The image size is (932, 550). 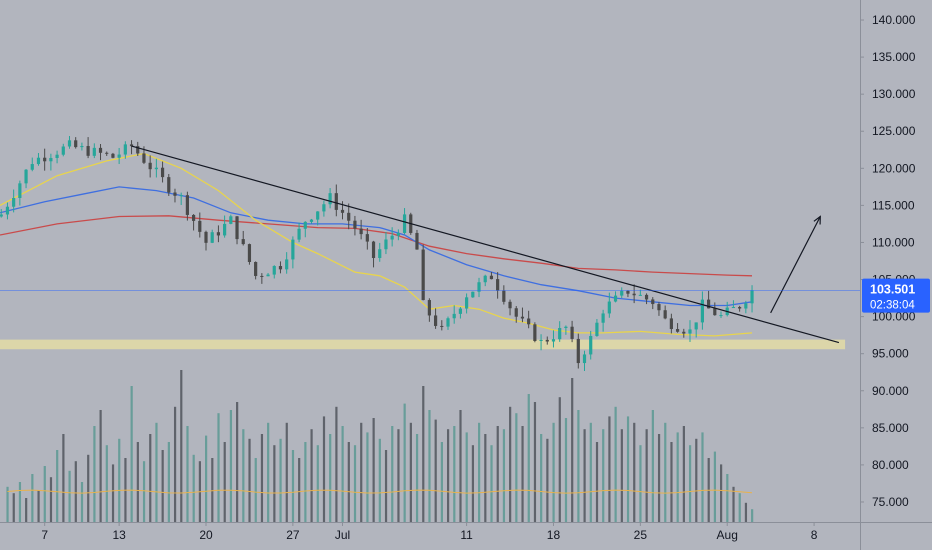 What do you see at coordinates (896, 295) in the screenshot?
I see `last-price-badge` at bounding box center [896, 295].